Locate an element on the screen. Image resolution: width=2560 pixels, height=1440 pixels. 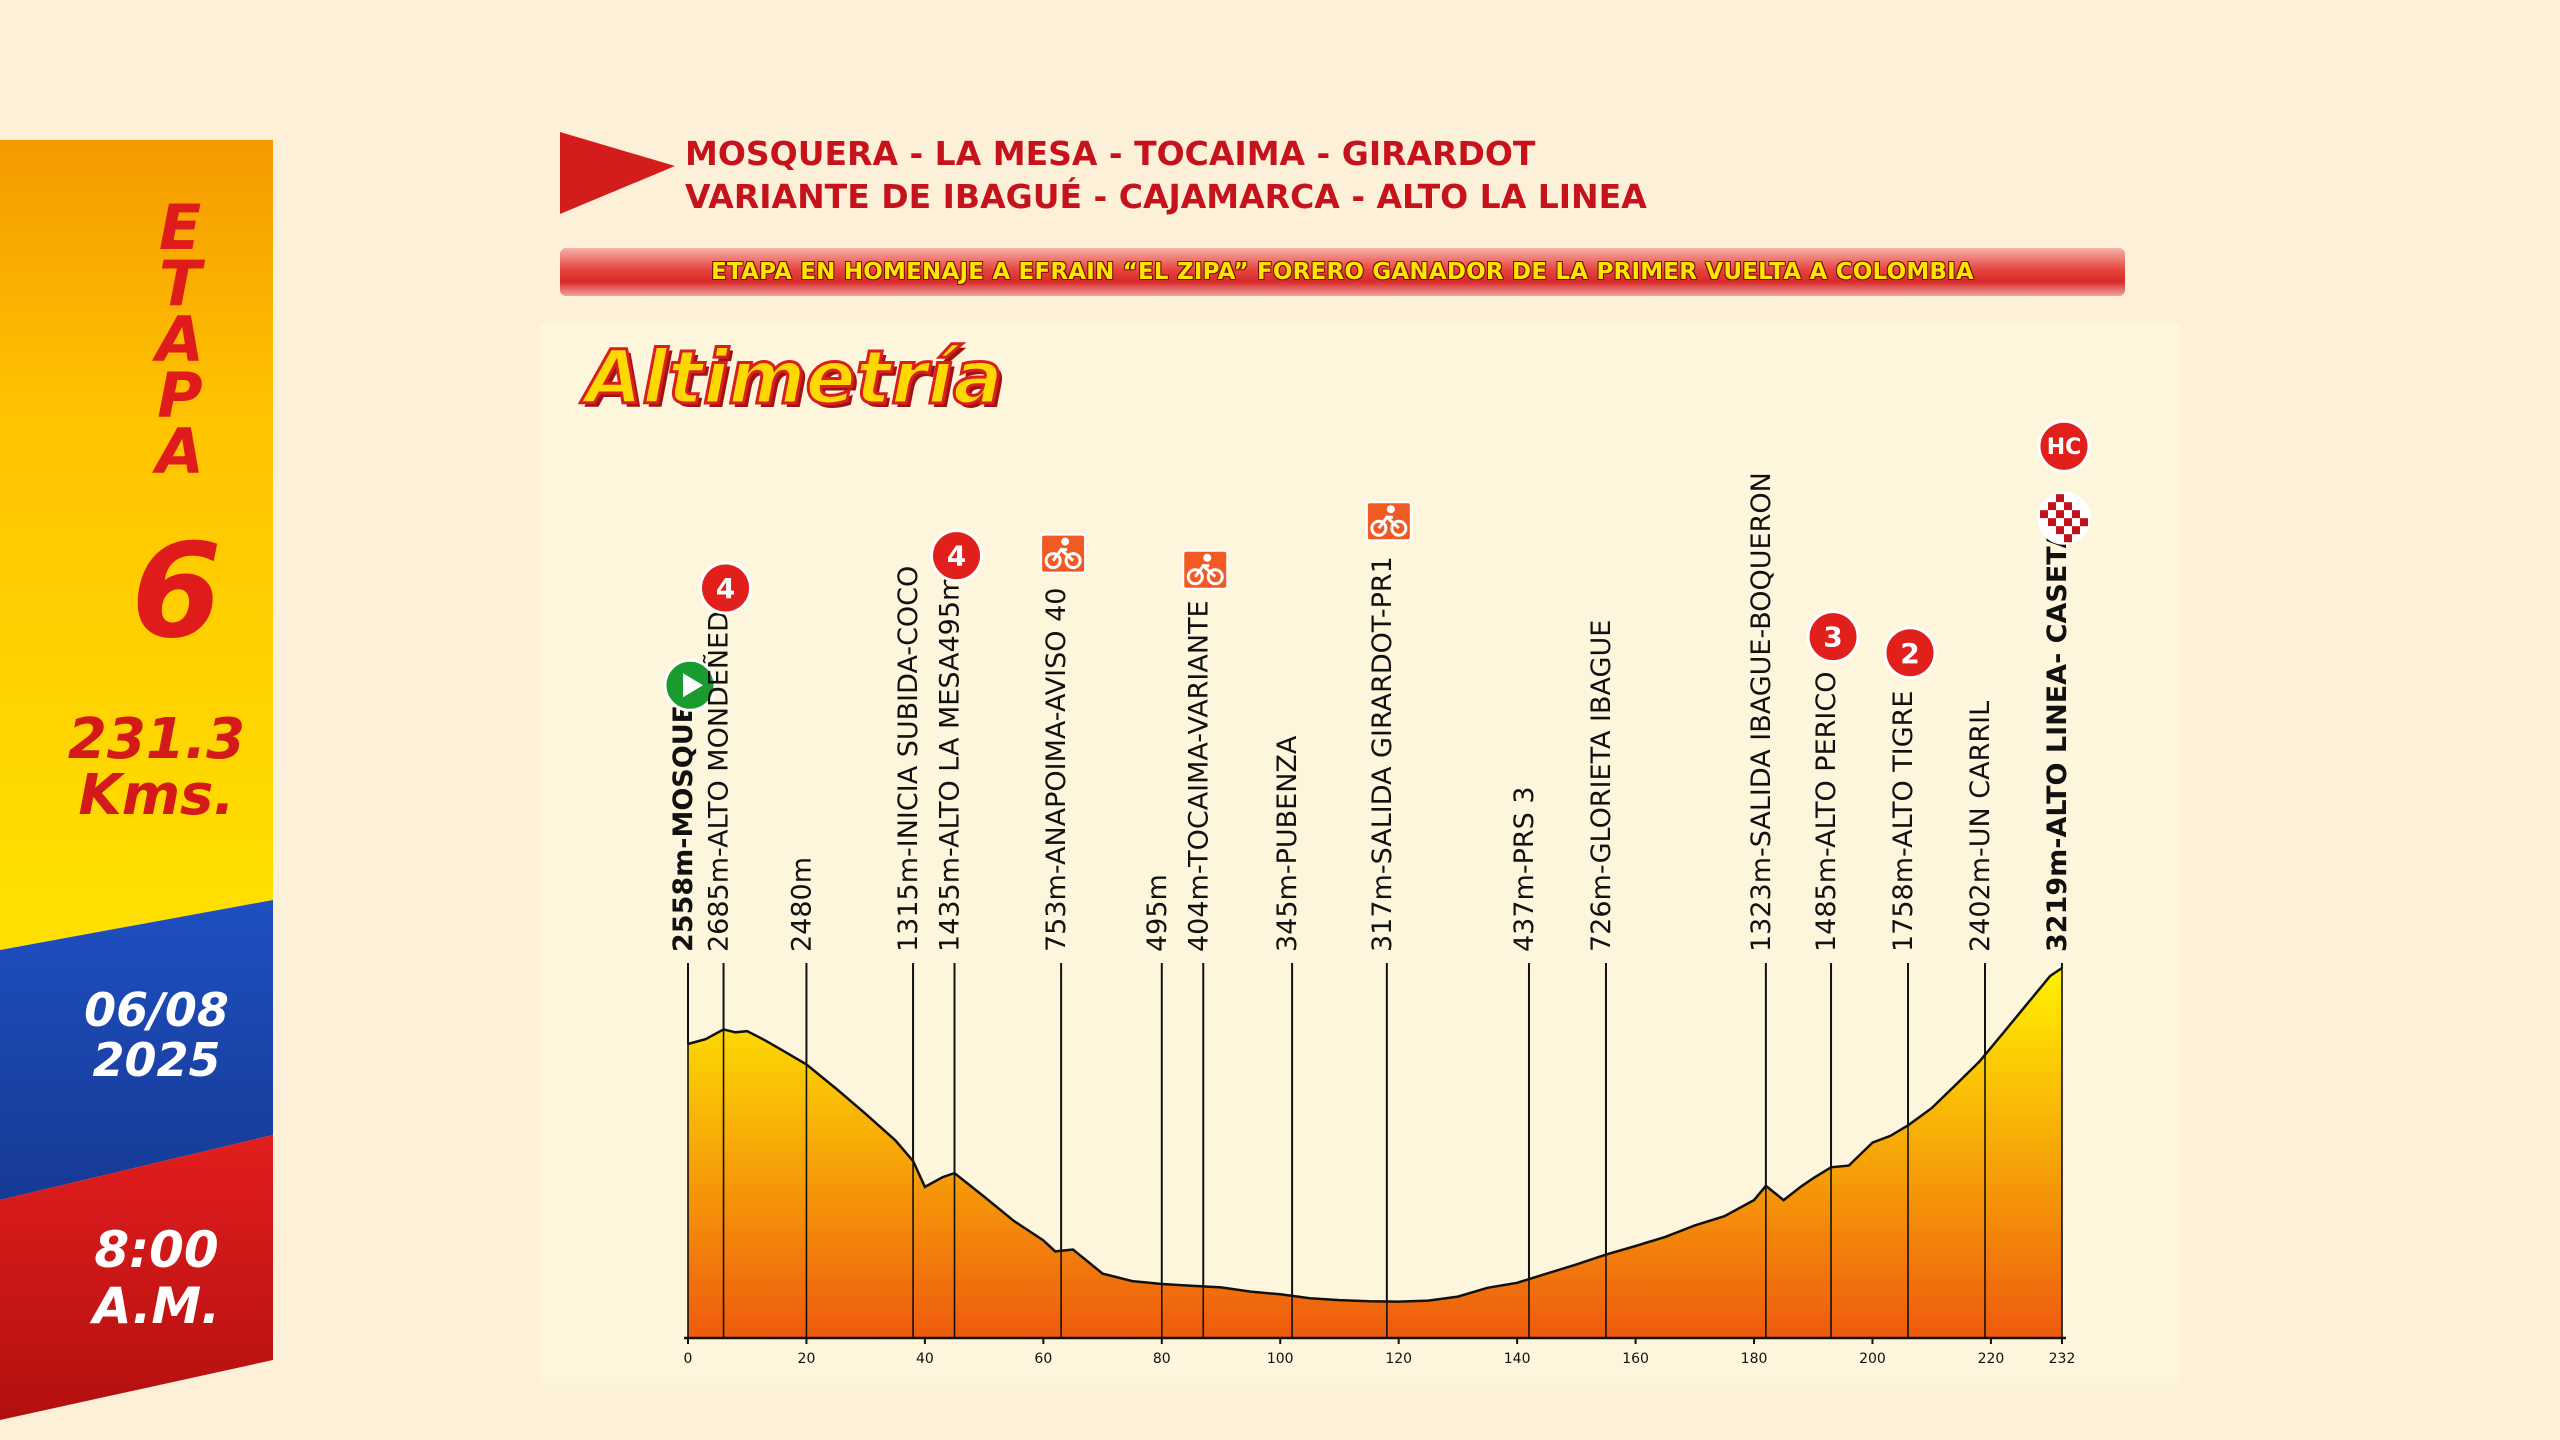
category-number: 3 is located at coordinates (1832, 637).